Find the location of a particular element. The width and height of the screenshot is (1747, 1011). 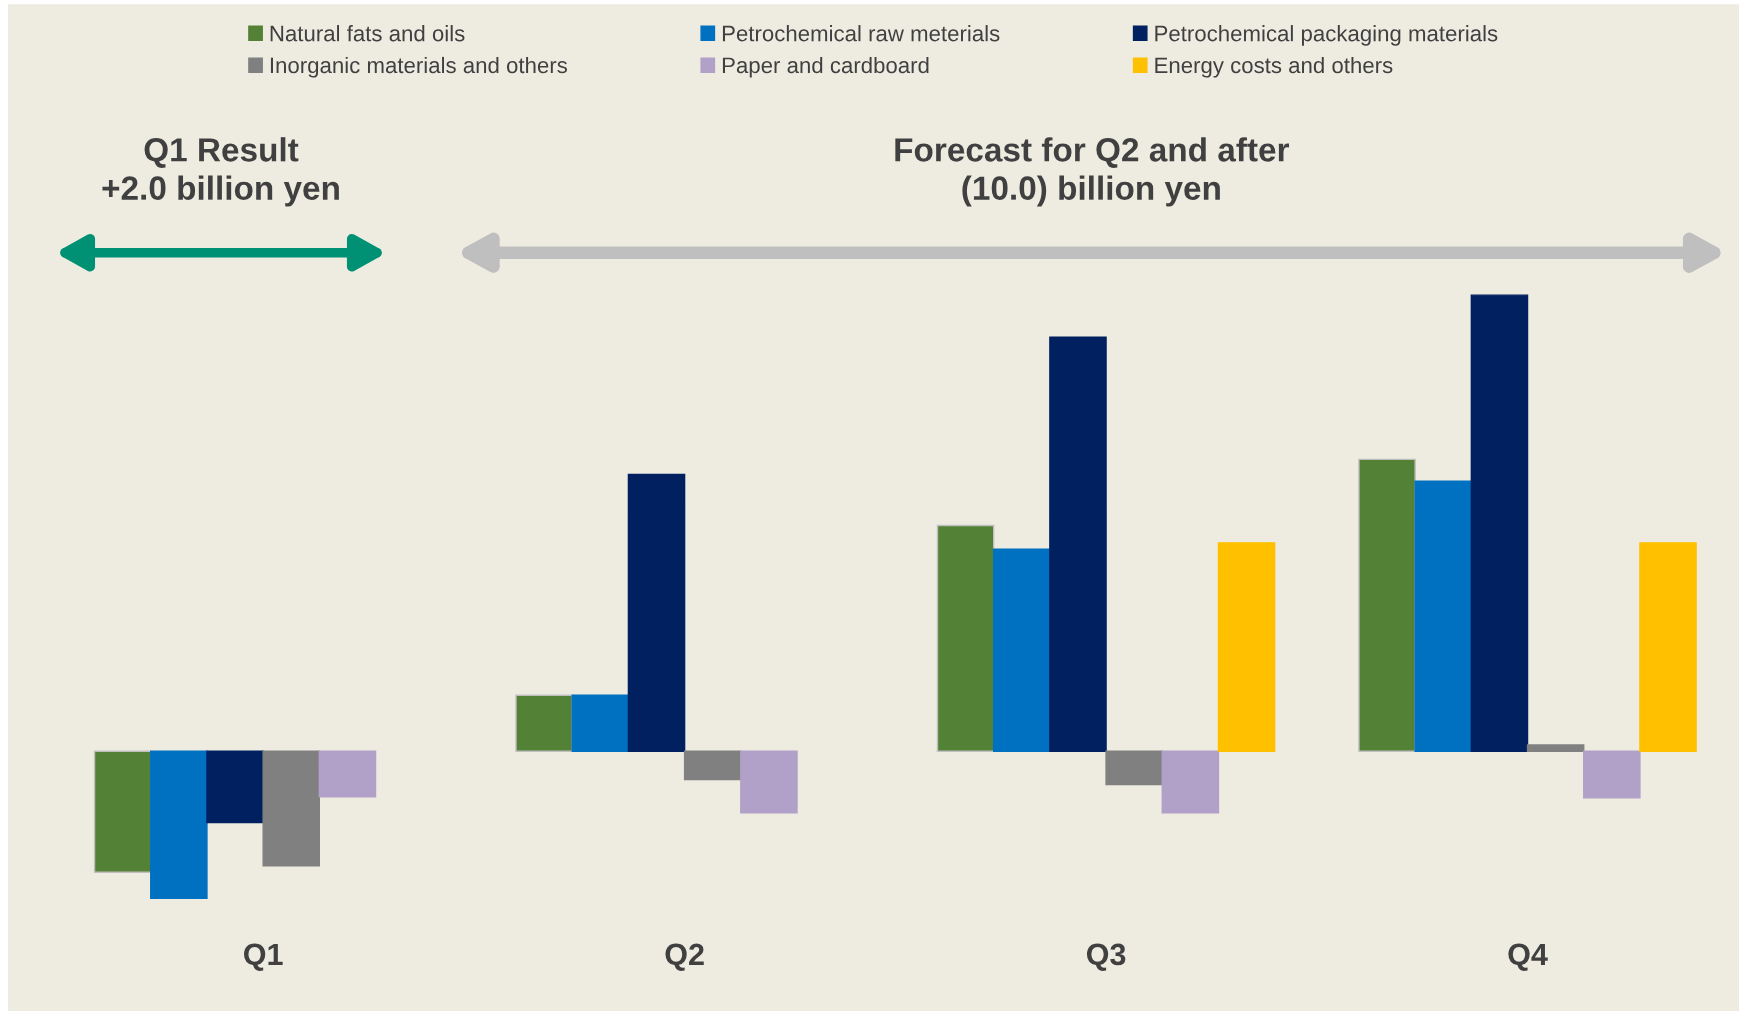

legend-label: Inorganic materials and others is located at coordinates (418, 67).